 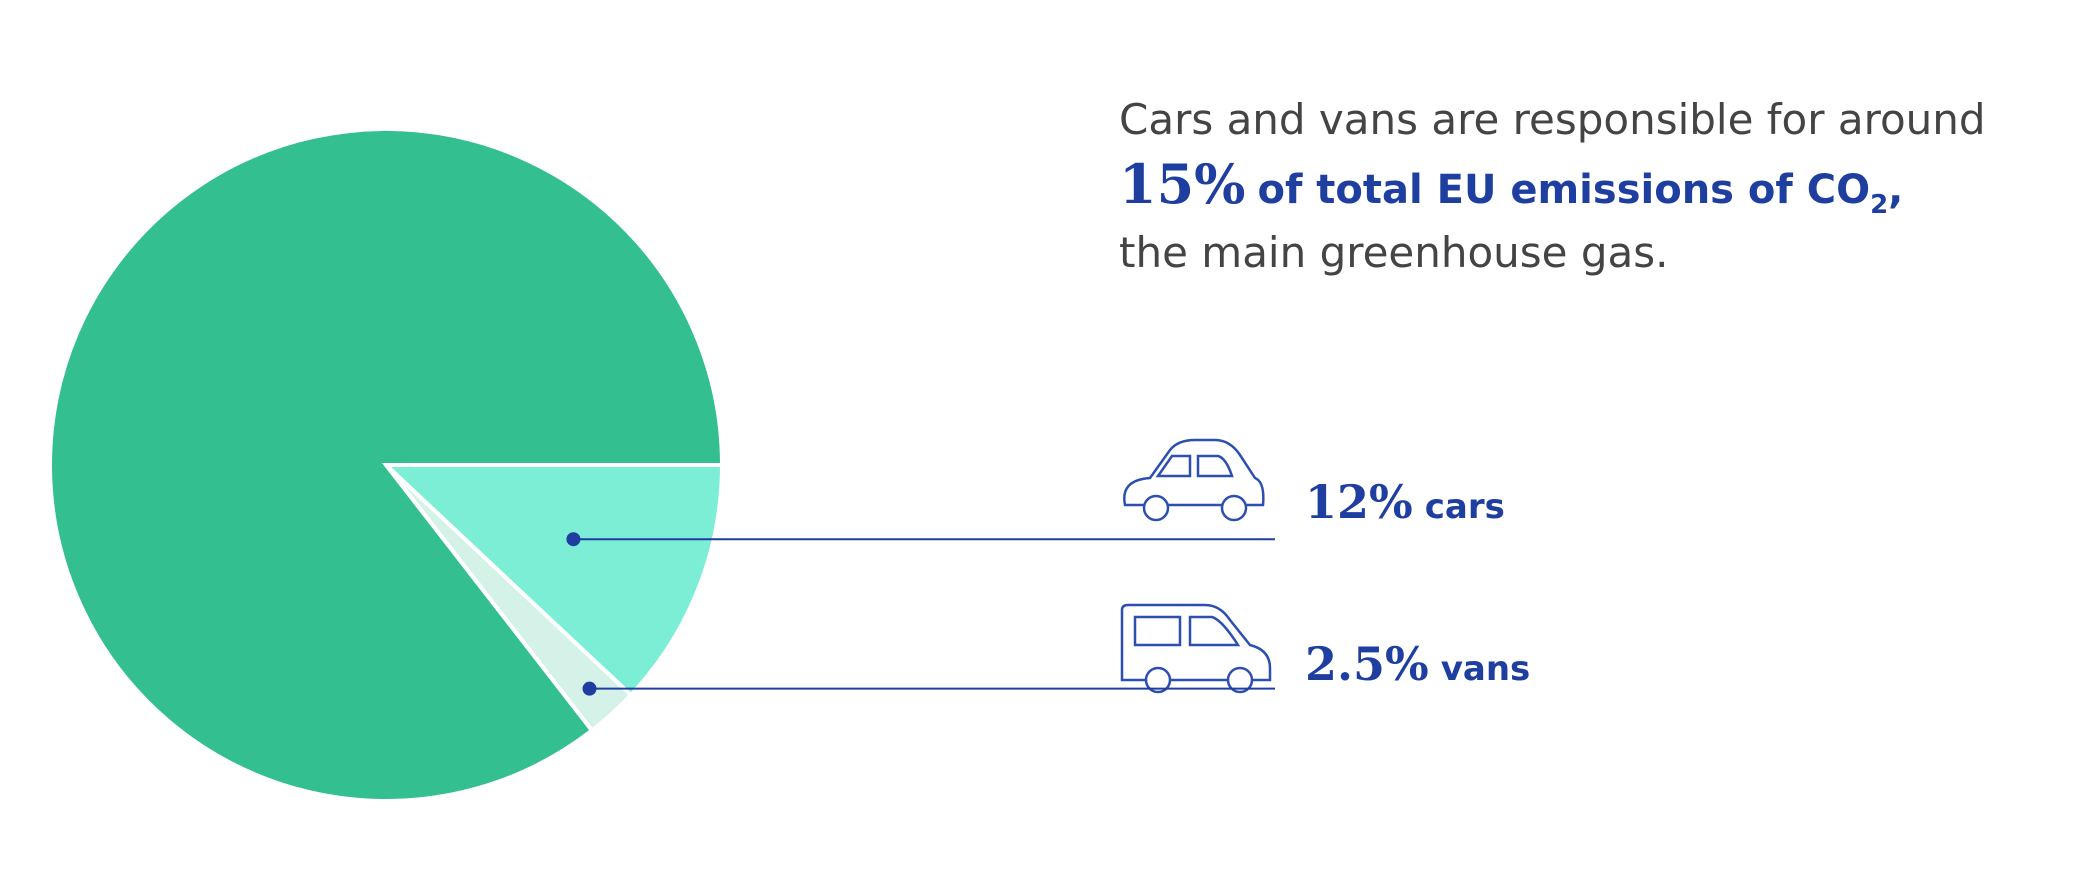 What do you see at coordinates (1879, 205) in the screenshot?
I see `subscript: 2` at bounding box center [1879, 205].